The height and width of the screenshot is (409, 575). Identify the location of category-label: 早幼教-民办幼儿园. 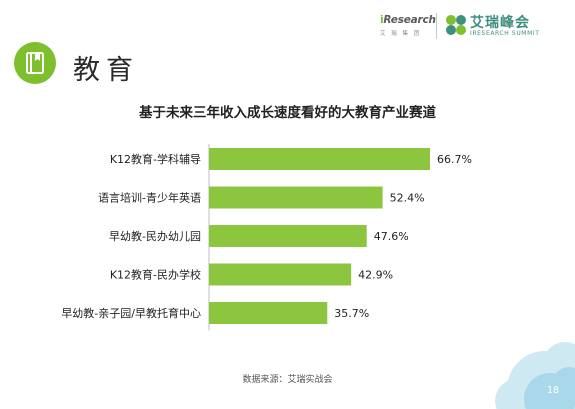
(155, 236).